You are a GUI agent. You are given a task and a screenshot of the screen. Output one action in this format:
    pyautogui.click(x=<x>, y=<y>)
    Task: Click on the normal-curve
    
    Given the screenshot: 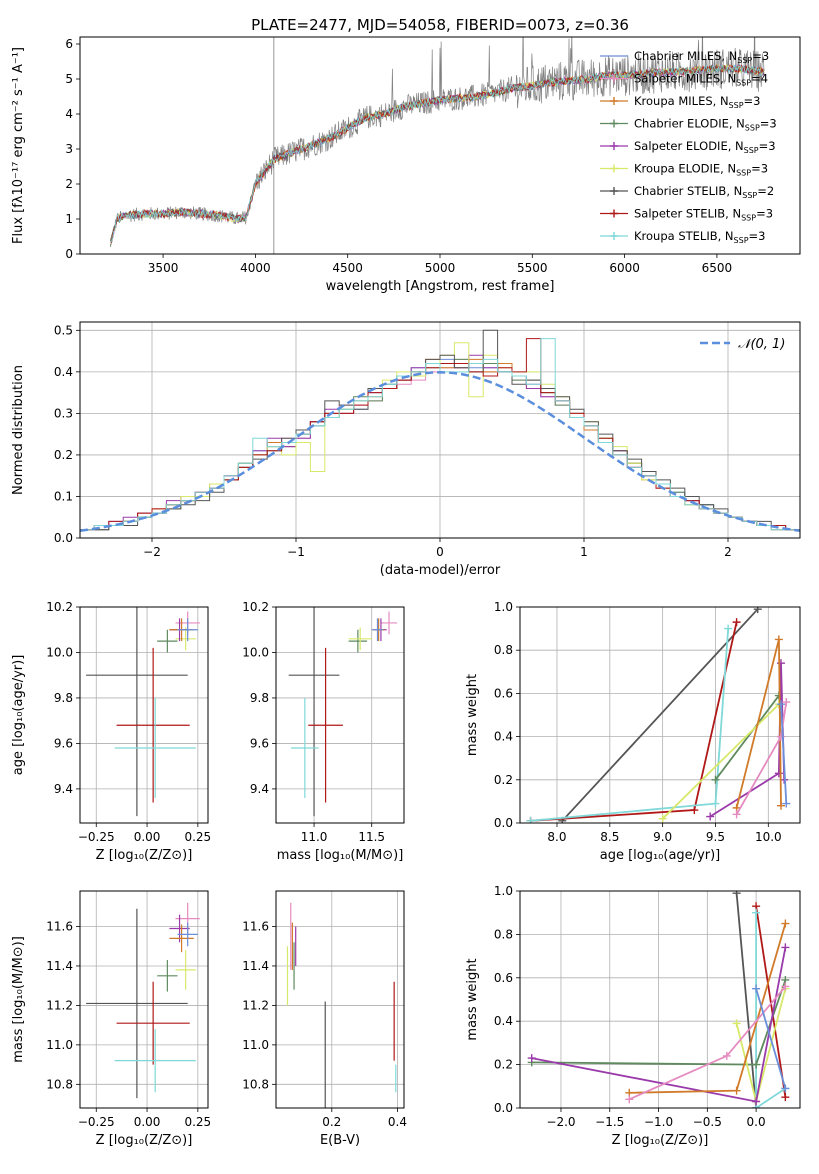 What is the action you would take?
    pyautogui.click(x=440, y=451)
    